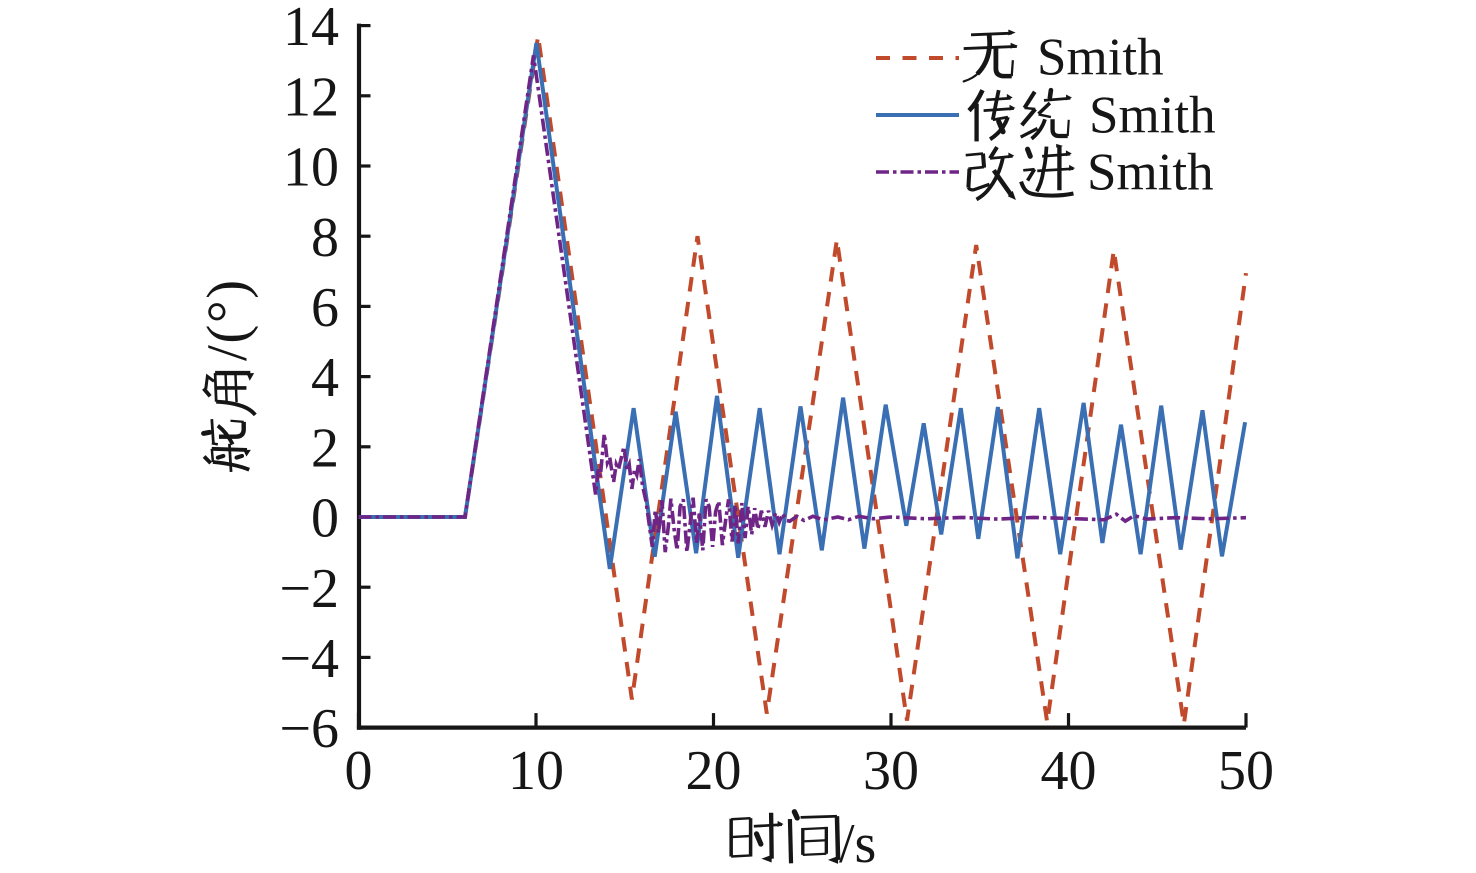 The image size is (1476, 873). What do you see at coordinates (1069, 771) in the screenshot?
I see `svg-text: 40` at bounding box center [1069, 771].